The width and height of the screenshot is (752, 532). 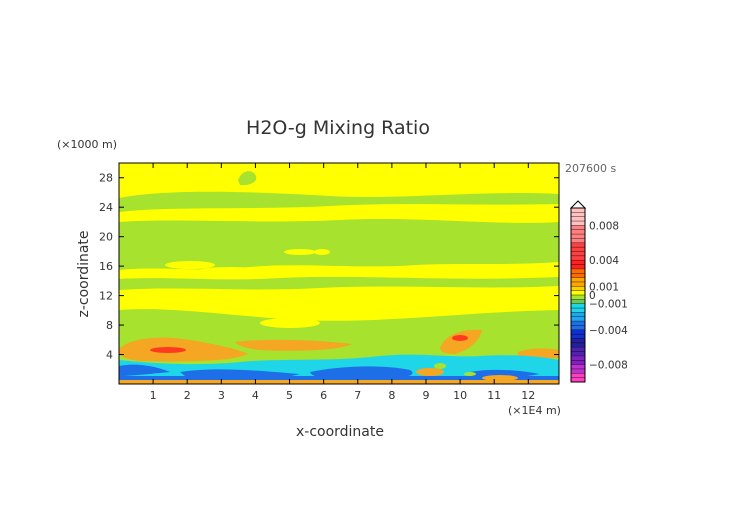 What do you see at coordinates (590, 168) in the screenshot?
I see `time-label: 207600 s` at bounding box center [590, 168].